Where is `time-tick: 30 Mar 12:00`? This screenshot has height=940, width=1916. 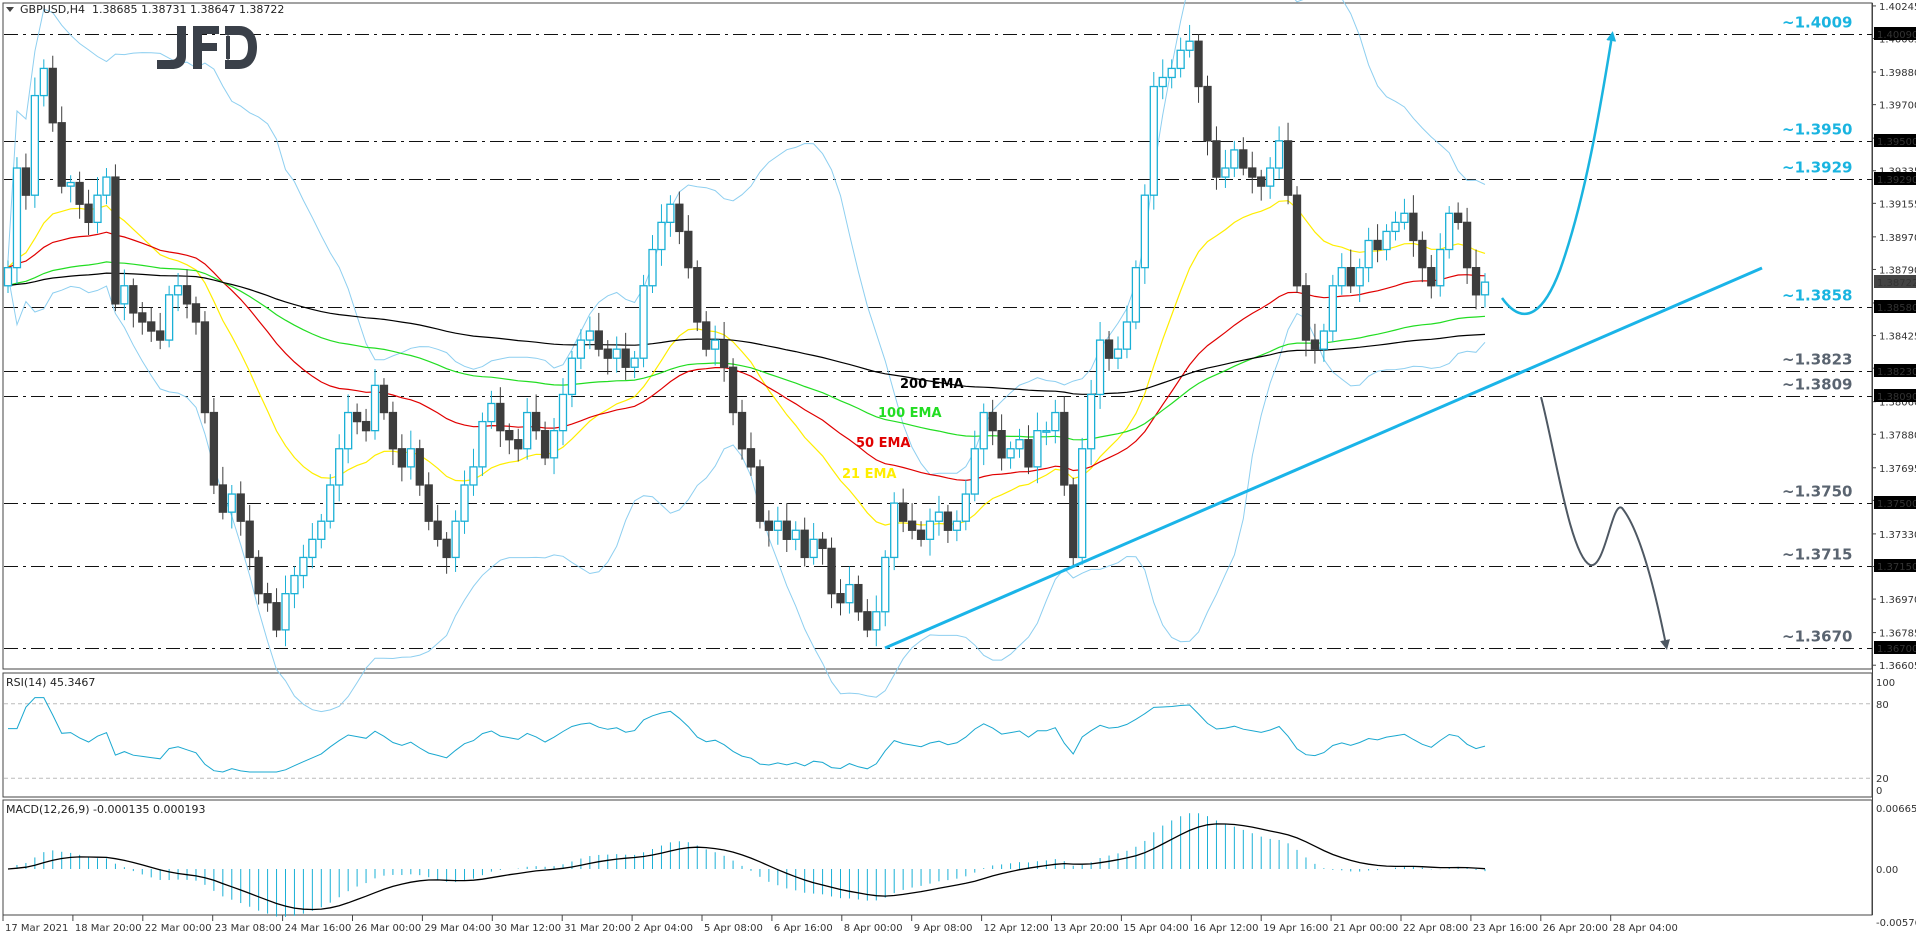
time-tick: 30 Mar 12:00 is located at coordinates (527, 928).